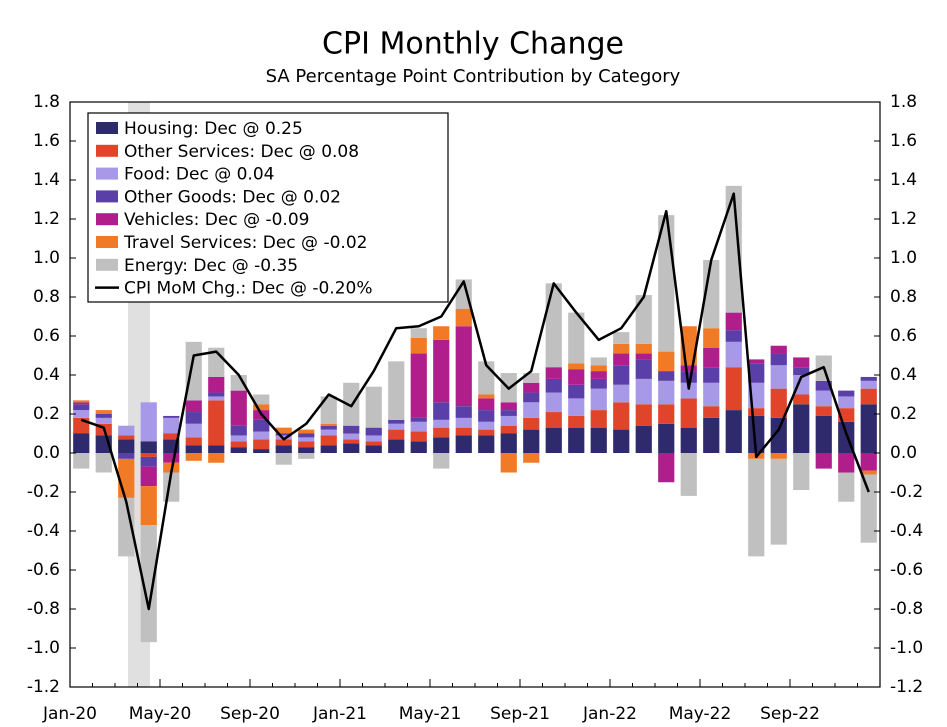 This screenshot has width=947, height=727. I want to click on legend-label: Other Services: Dec @ 0.08, so click(241, 152).